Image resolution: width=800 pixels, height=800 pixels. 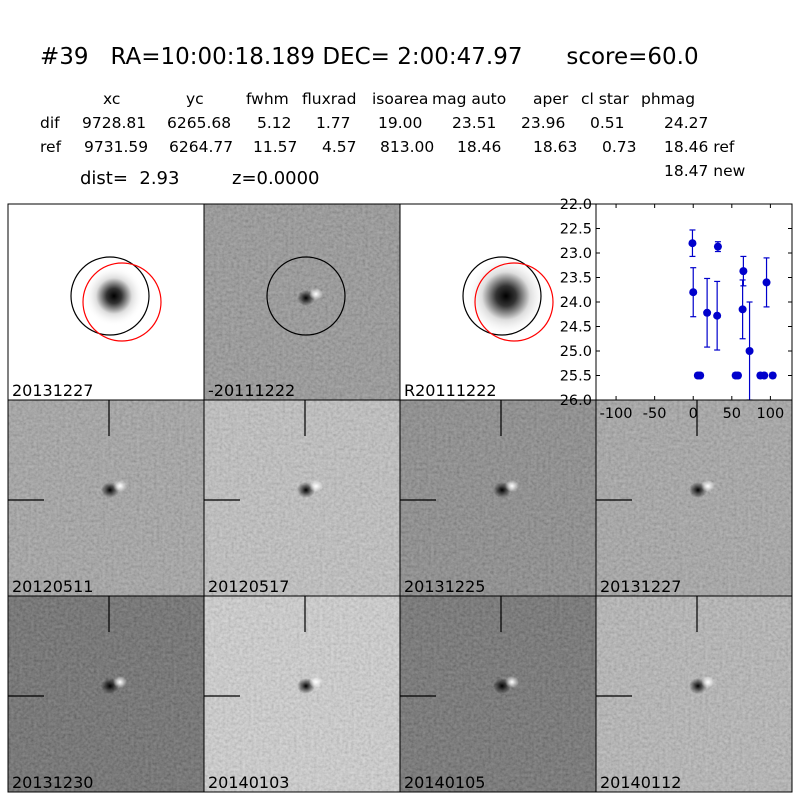 I want to click on stamp: 20120511, so click(x=106, y=498).